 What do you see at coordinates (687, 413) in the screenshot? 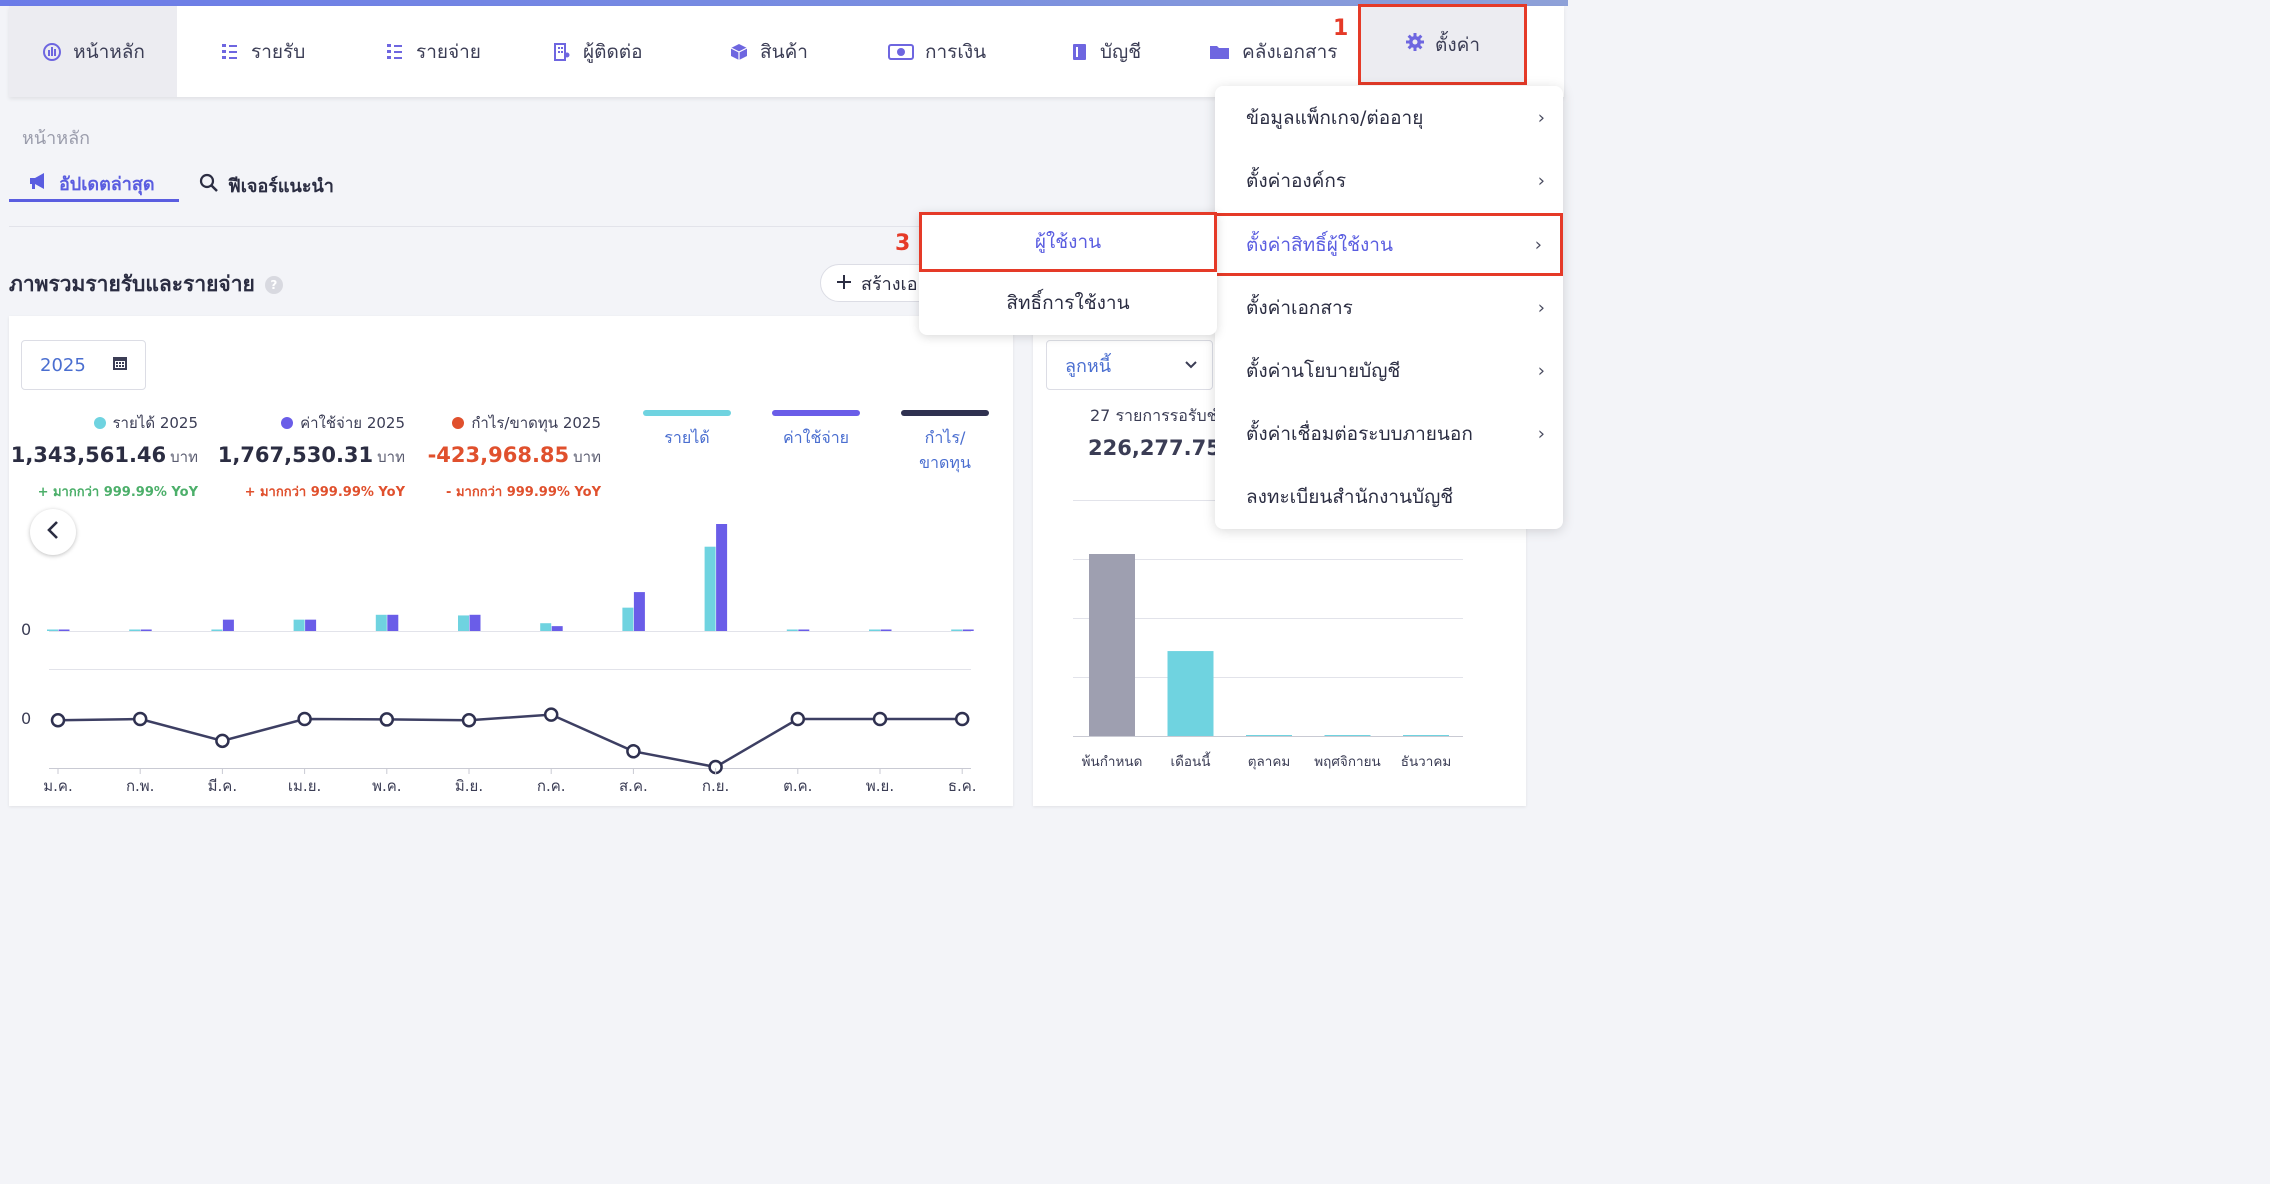
I see `legend-swatch` at bounding box center [687, 413].